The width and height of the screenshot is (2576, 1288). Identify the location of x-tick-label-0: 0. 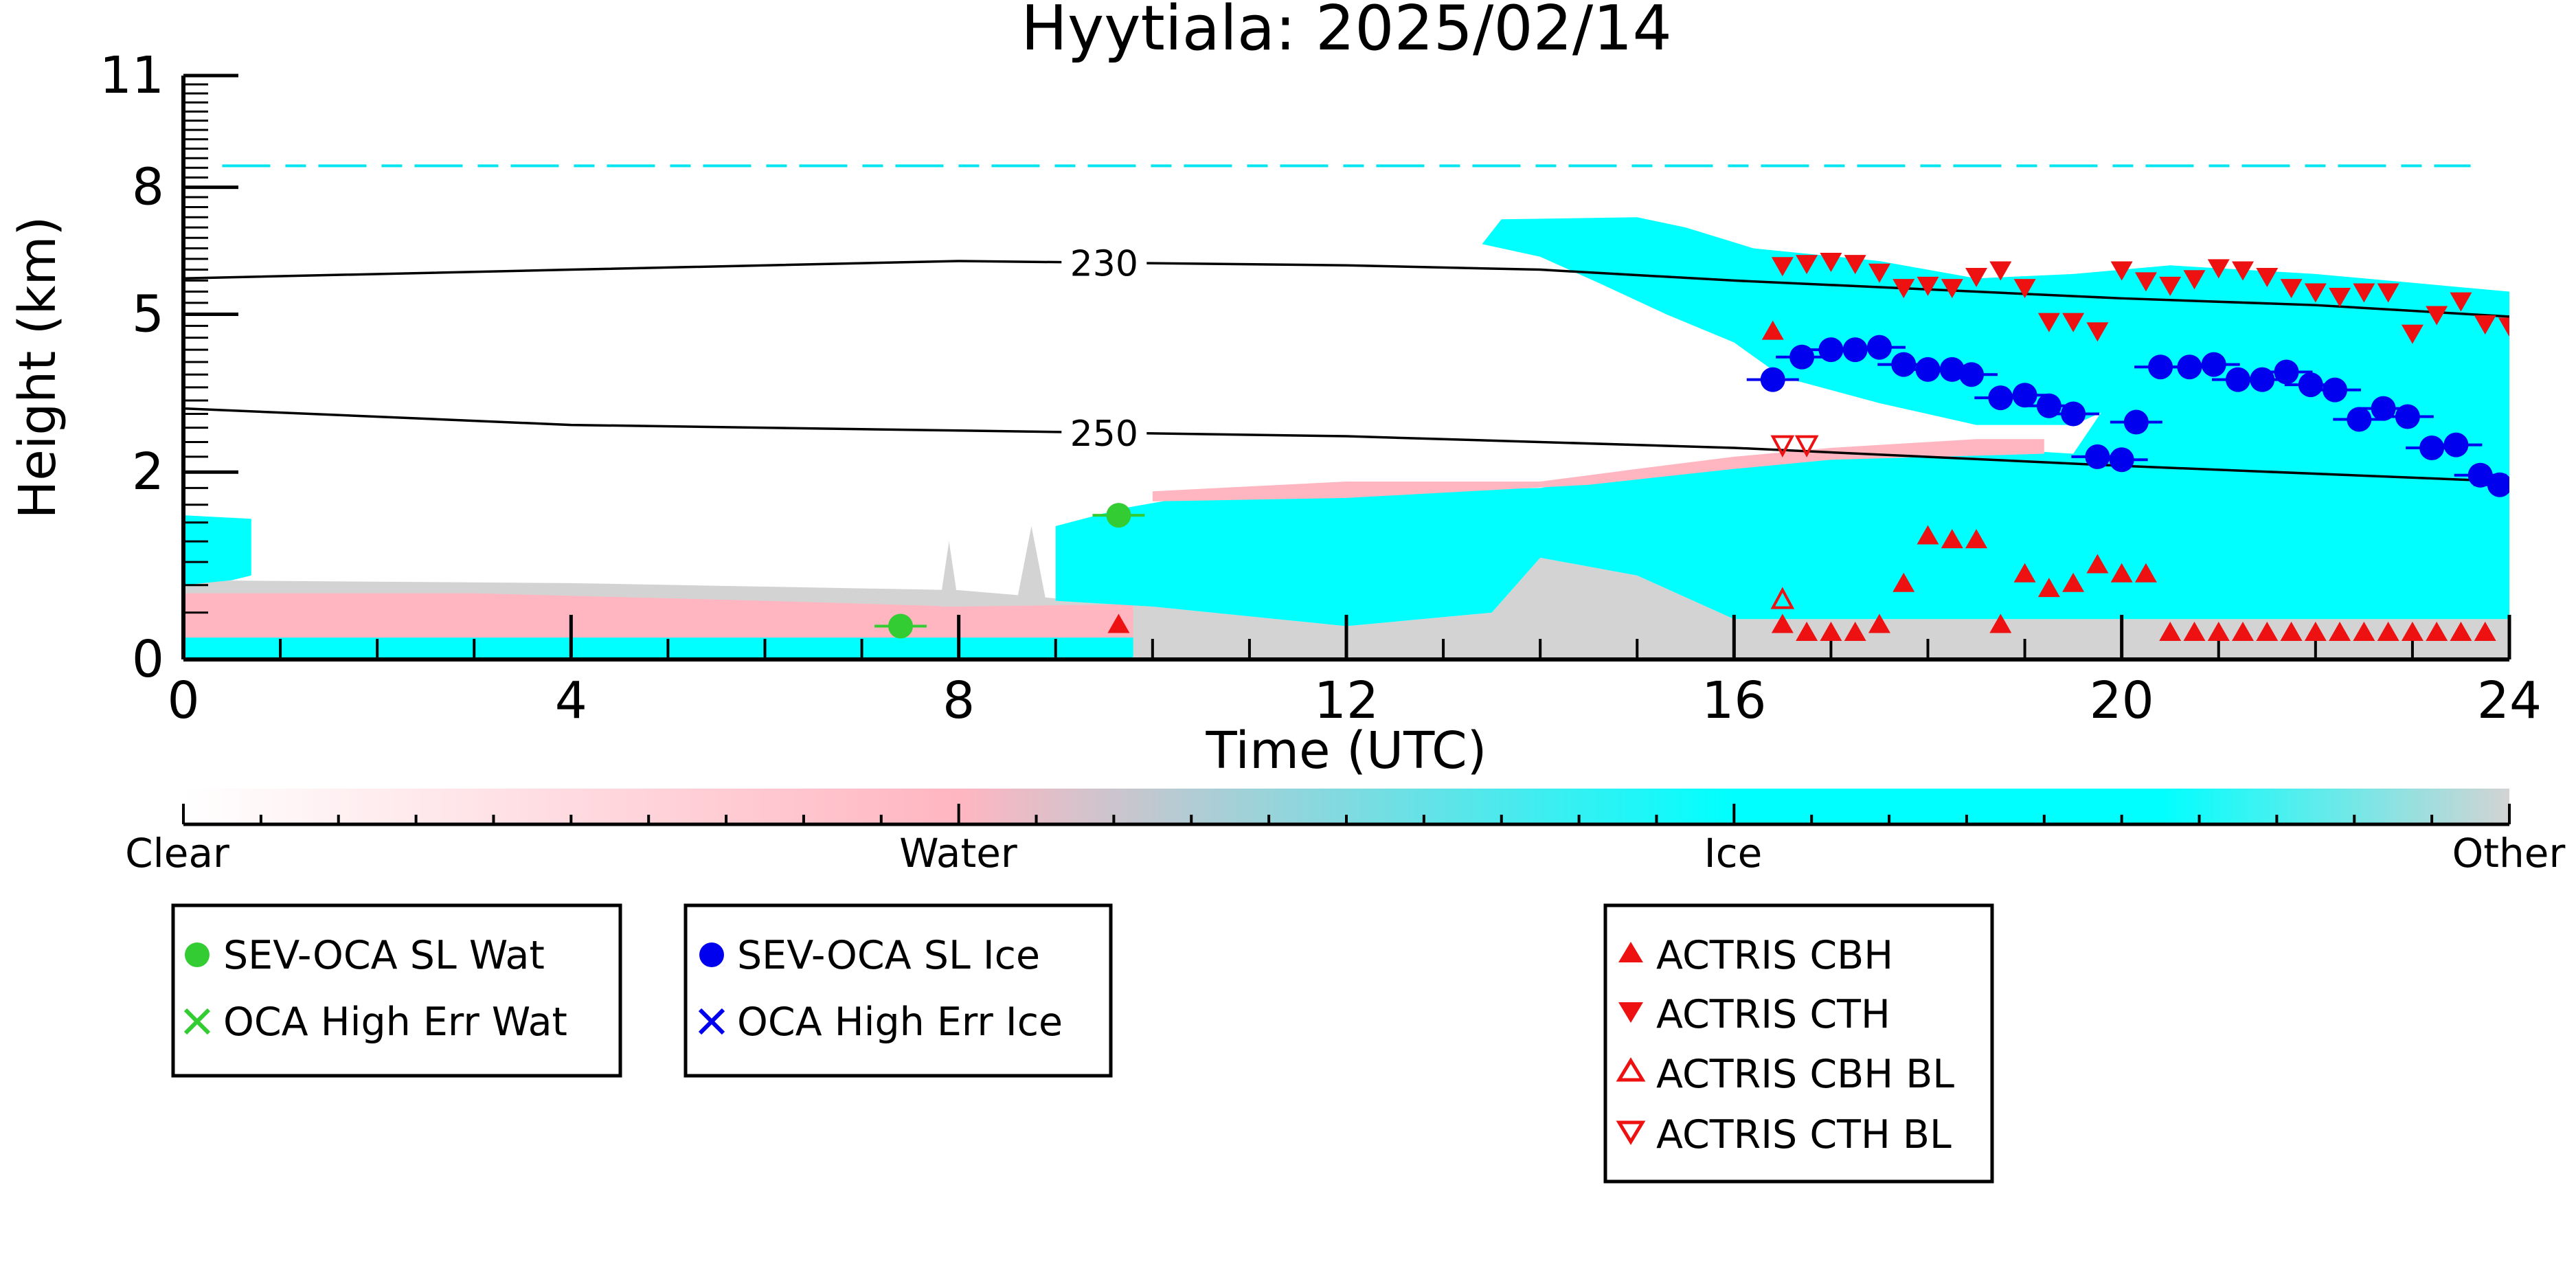
(183, 700).